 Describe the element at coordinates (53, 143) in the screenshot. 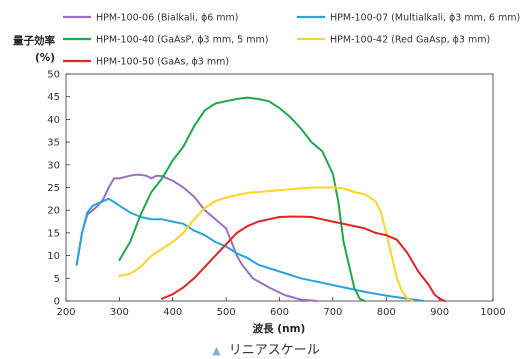

I see `y-tick-label: 35` at that location.